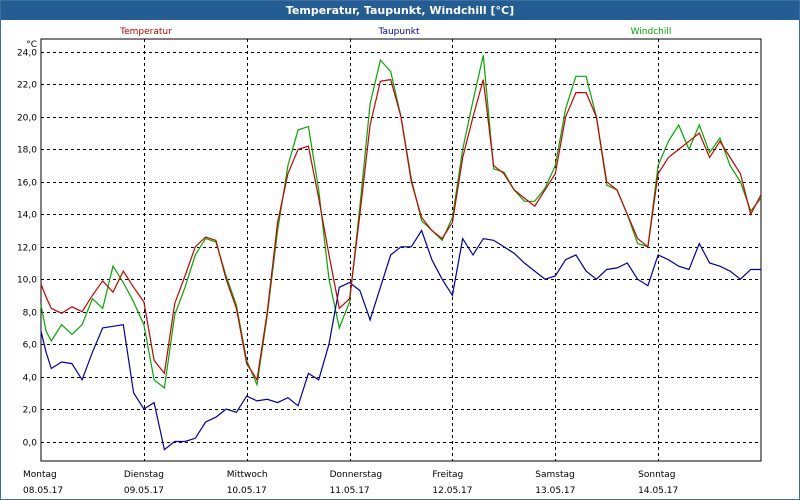 This screenshot has width=800, height=501. I want to click on x-tick-date: 14.05.17, so click(658, 491).